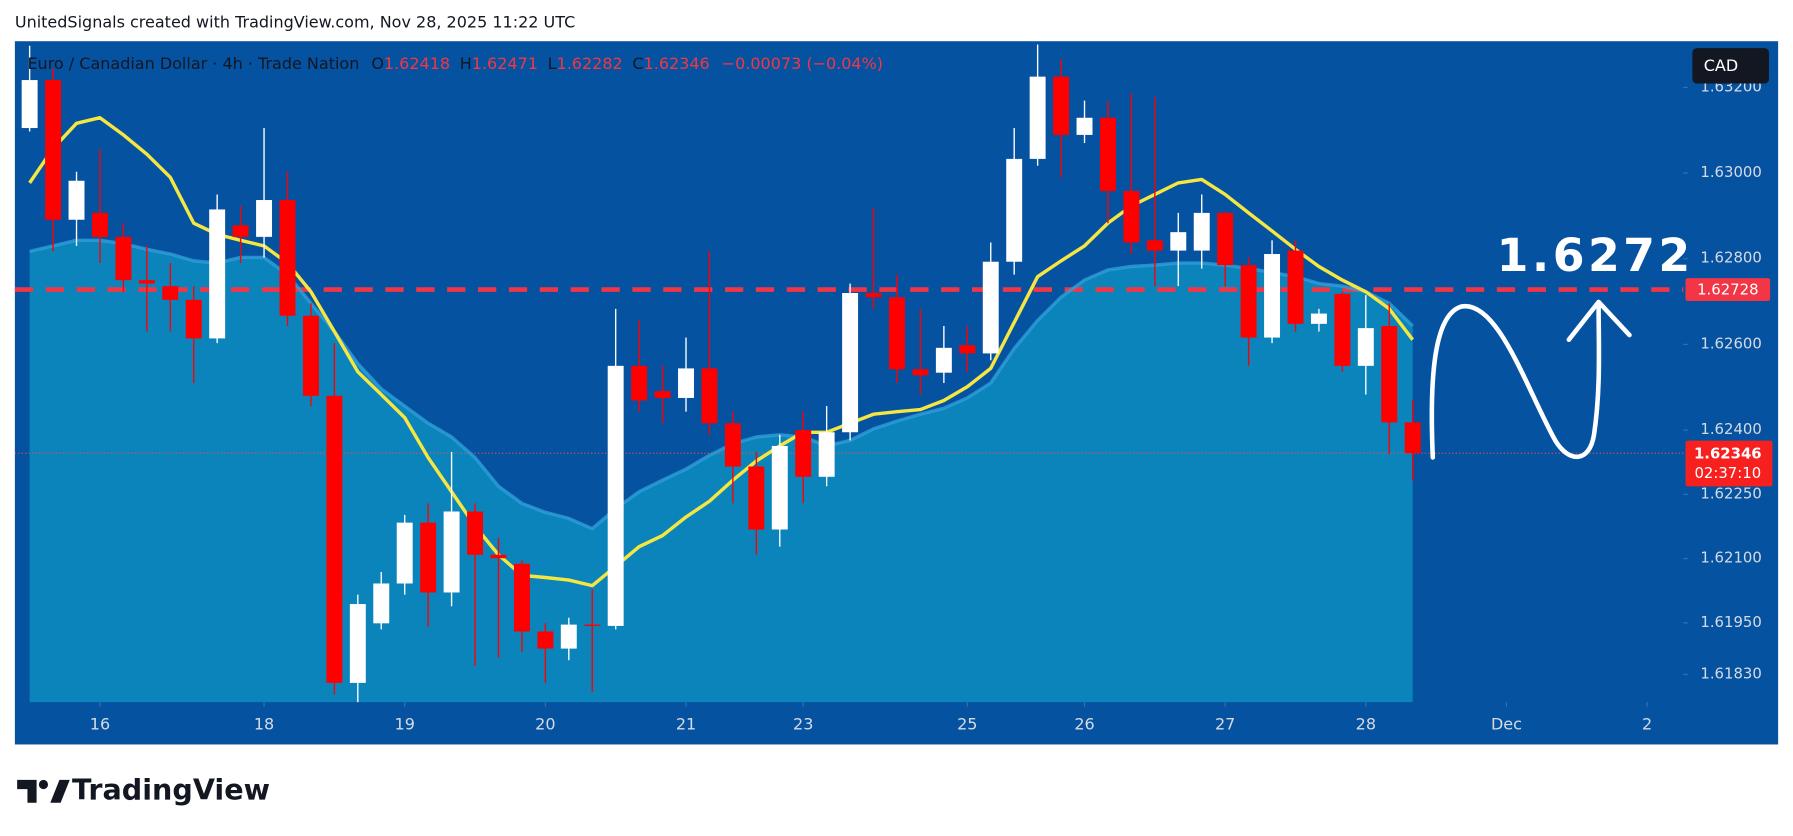  What do you see at coordinates (1730, 343) in the screenshot?
I see `y-tick-label: 1.62600` at bounding box center [1730, 343].